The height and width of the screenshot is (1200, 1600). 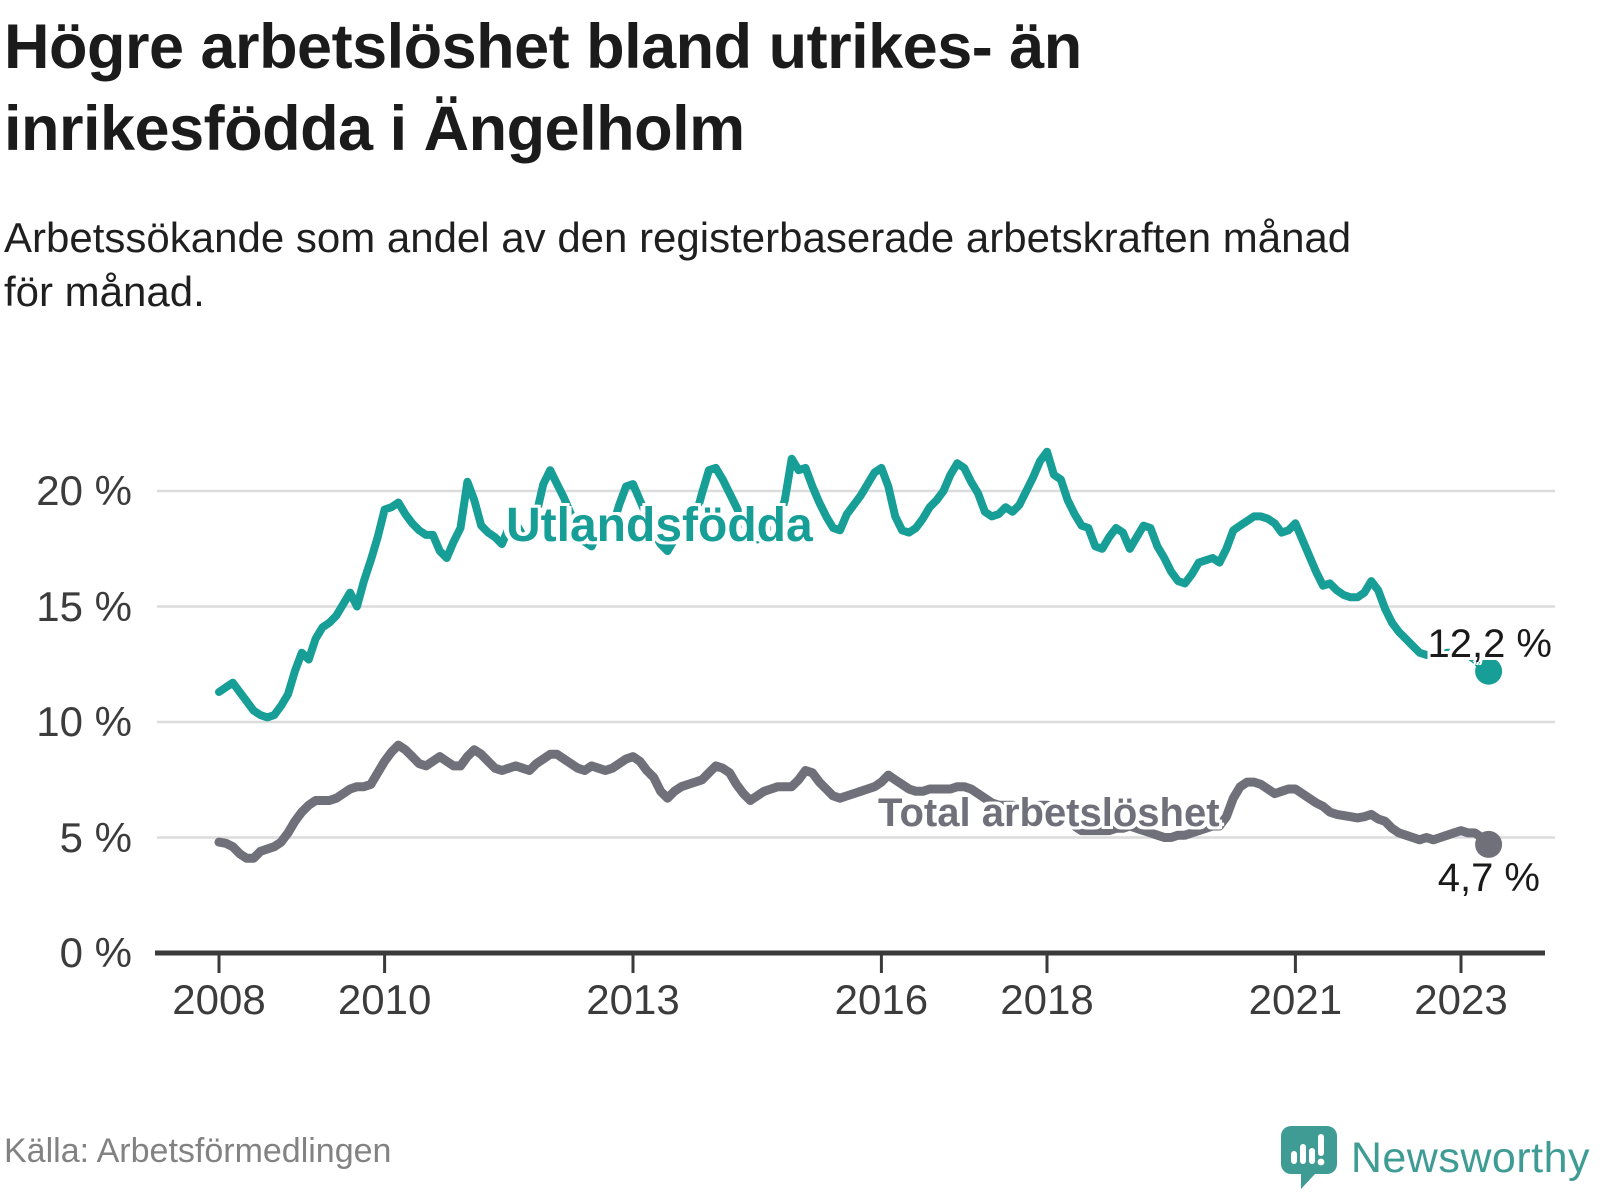 I want to click on end-value-label-utlandsfodda: 12,2 %, so click(x=1489, y=644).